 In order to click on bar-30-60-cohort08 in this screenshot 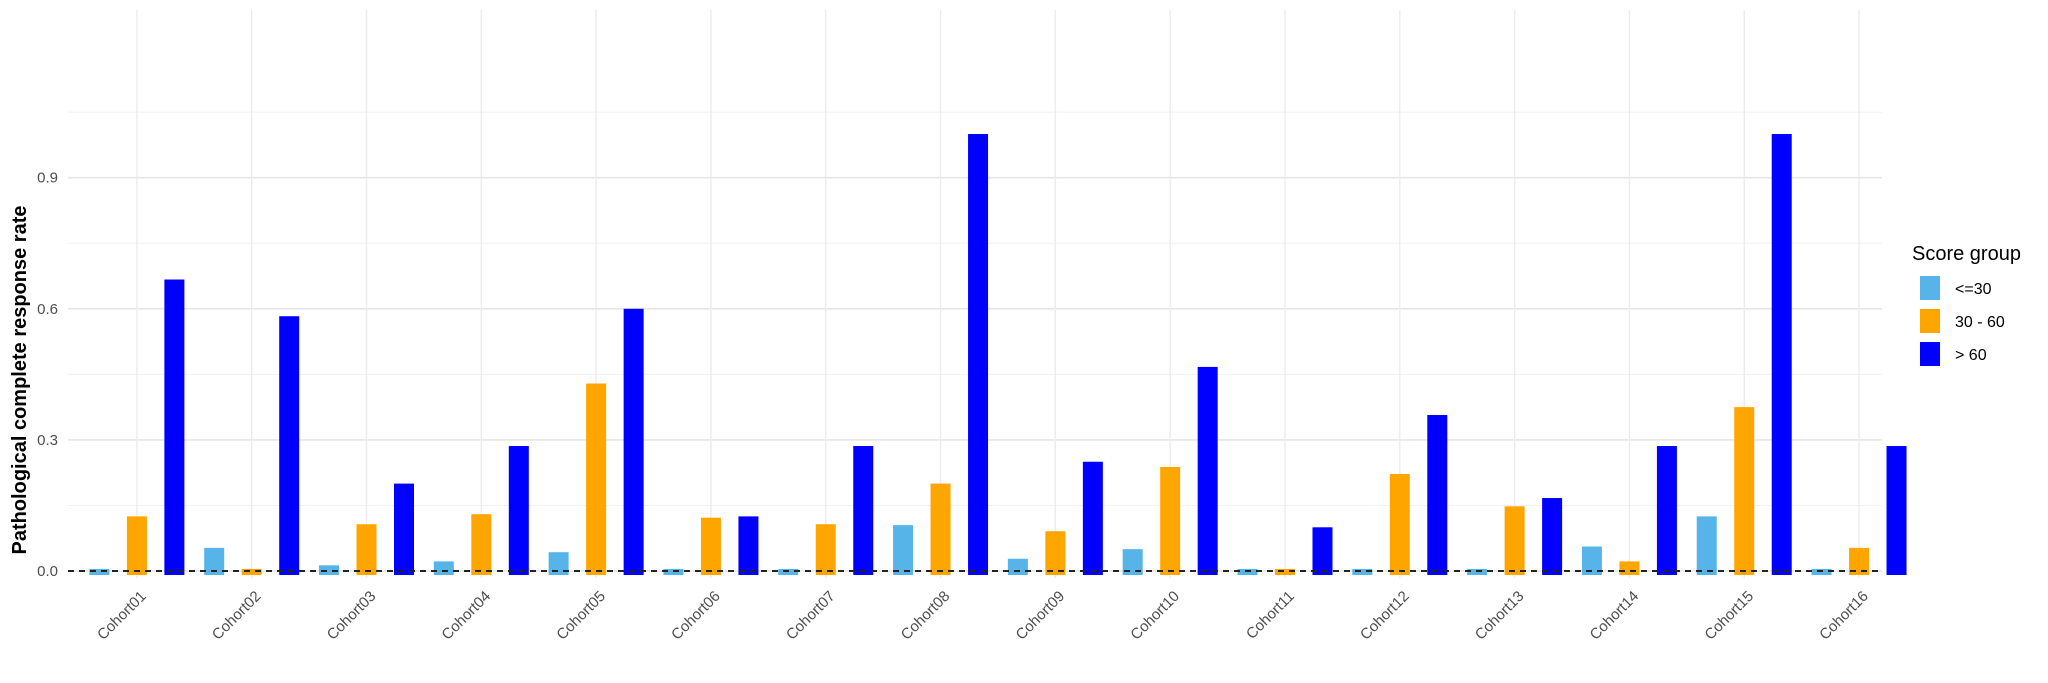, I will do `click(940, 529)`.